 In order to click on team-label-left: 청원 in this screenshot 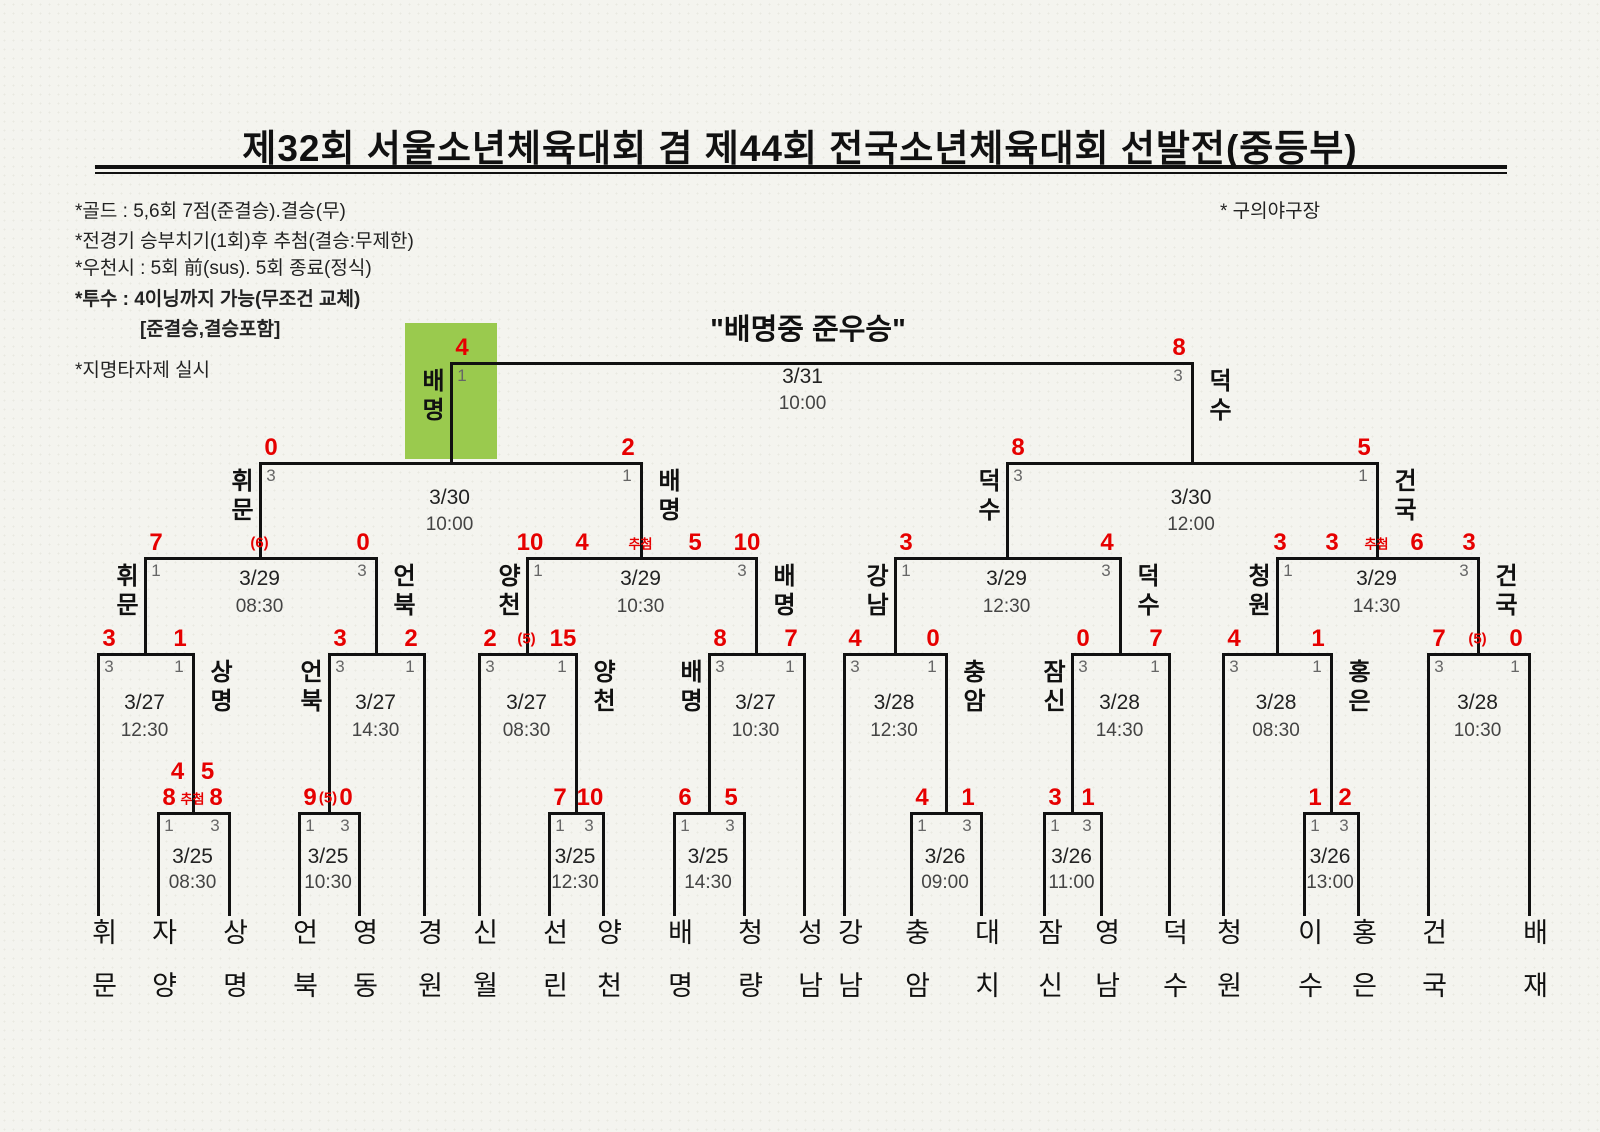, I will do `click(1256, 592)`.